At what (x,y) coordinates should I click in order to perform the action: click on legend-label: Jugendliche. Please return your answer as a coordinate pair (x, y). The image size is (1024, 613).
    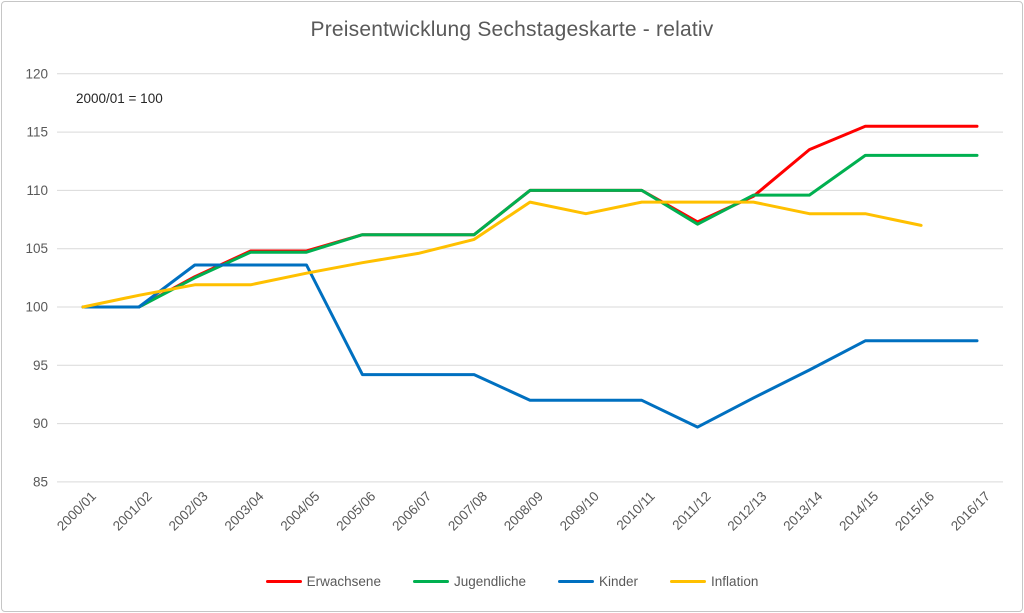
    Looking at the image, I should click on (490, 581).